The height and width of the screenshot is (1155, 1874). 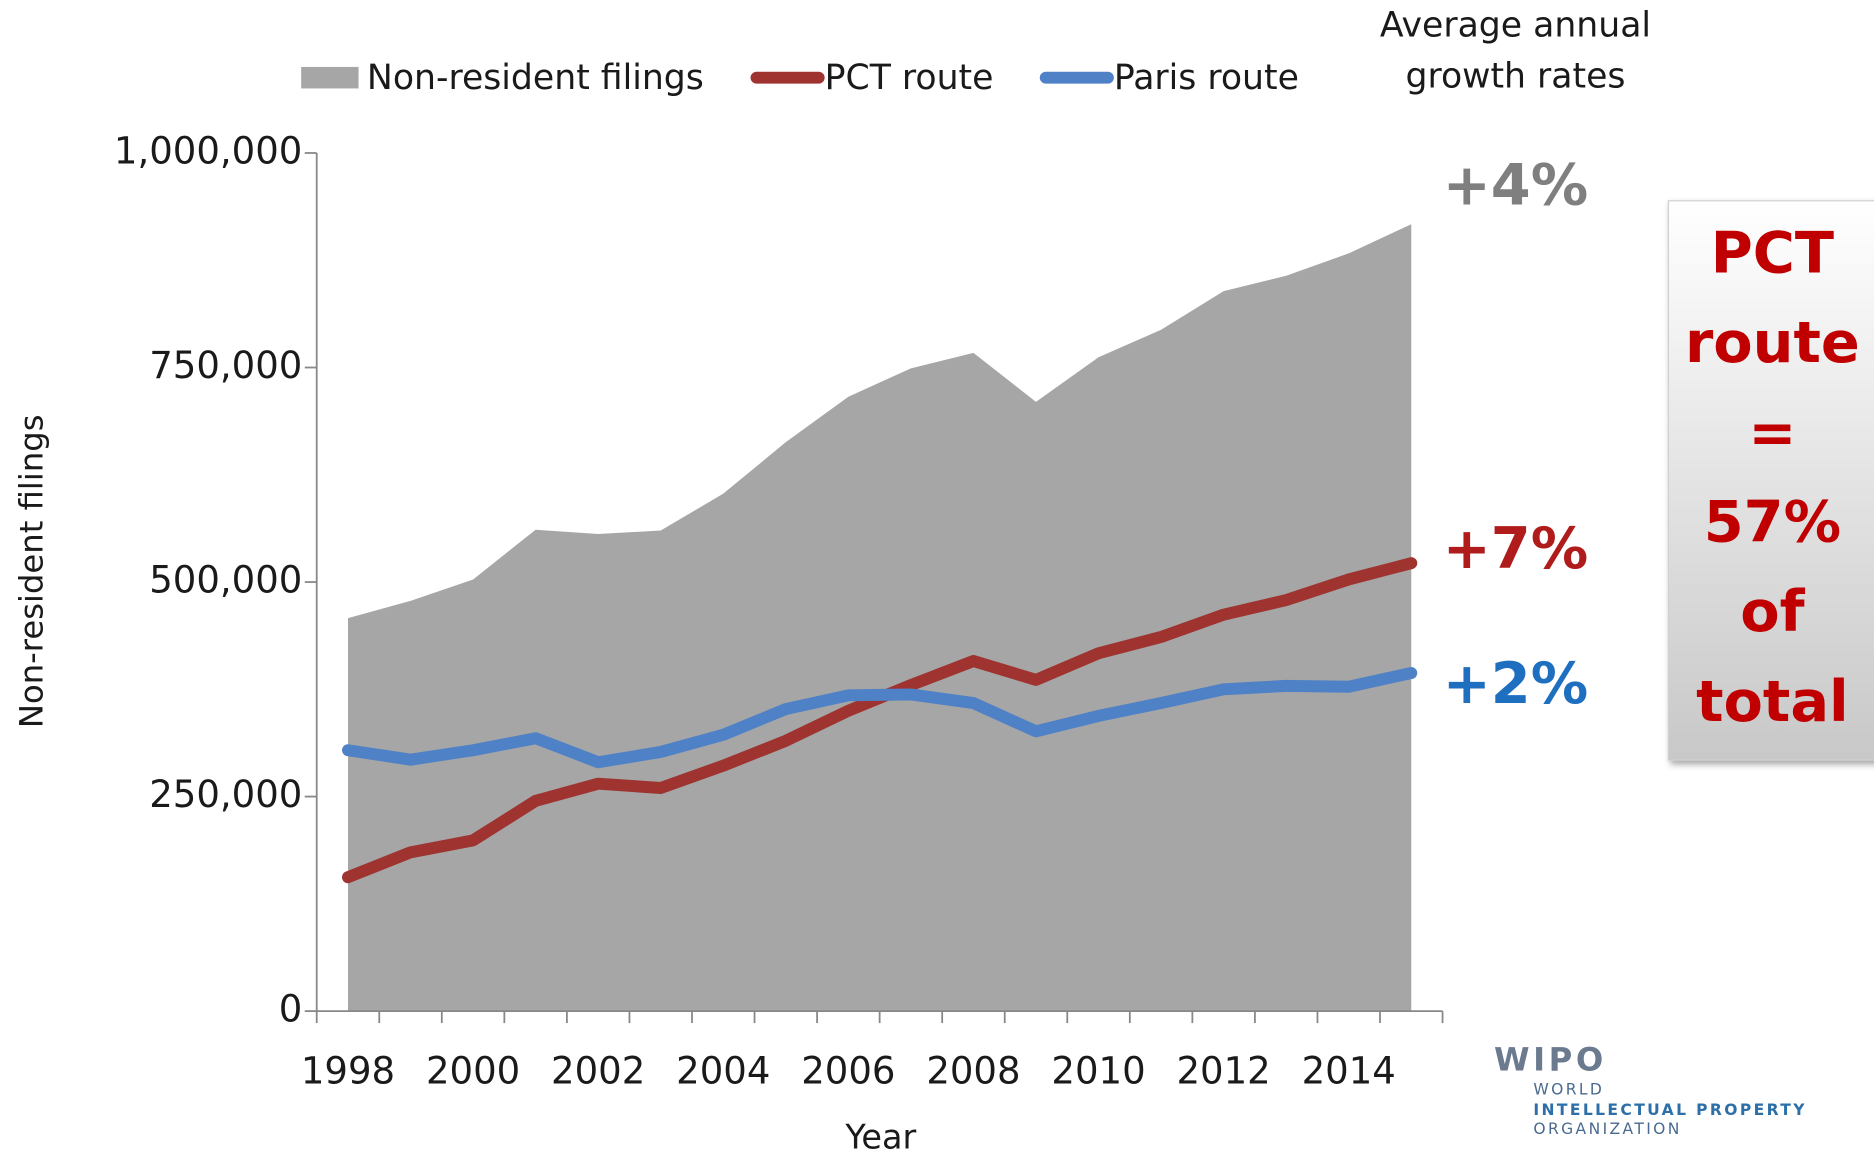 What do you see at coordinates (1568, 1089) in the screenshot?
I see `logo-line: WORLD` at bounding box center [1568, 1089].